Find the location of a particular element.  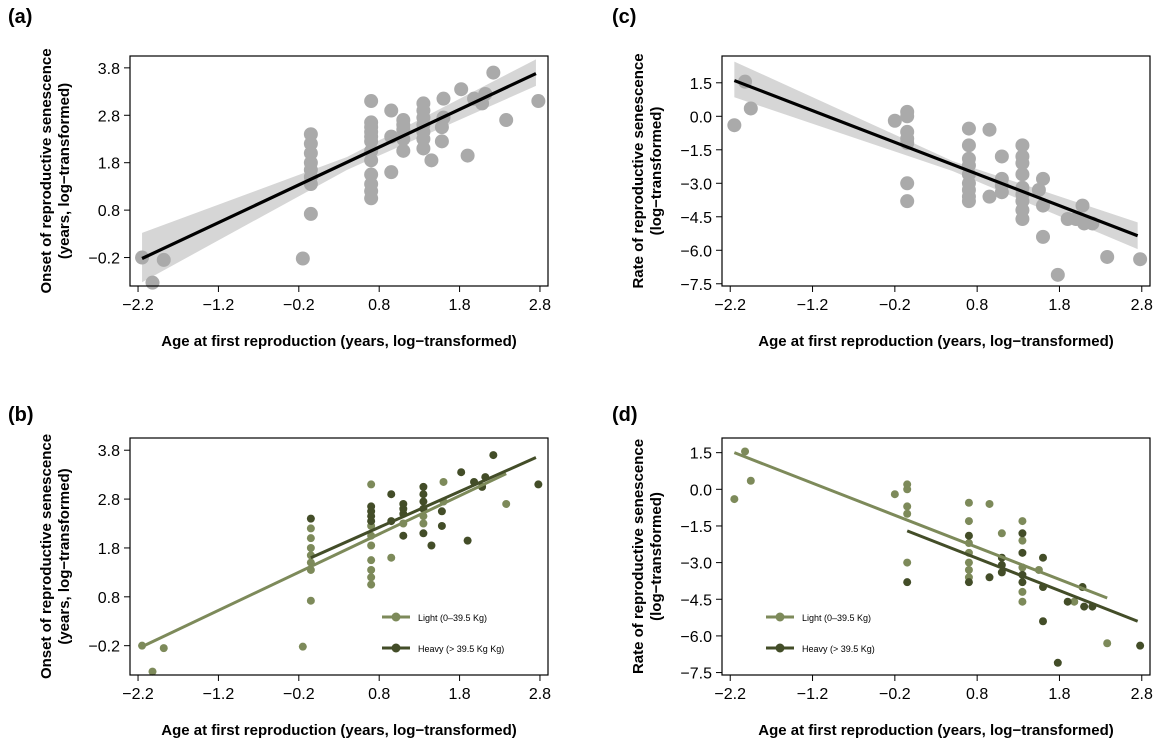

fit-line-light is located at coordinates (324, 560).